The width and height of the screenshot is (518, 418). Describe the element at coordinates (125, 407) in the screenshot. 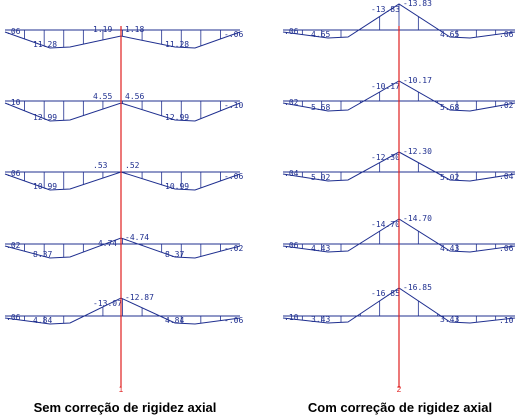

I see `caption: Sem correção de rigidez axial` at that location.